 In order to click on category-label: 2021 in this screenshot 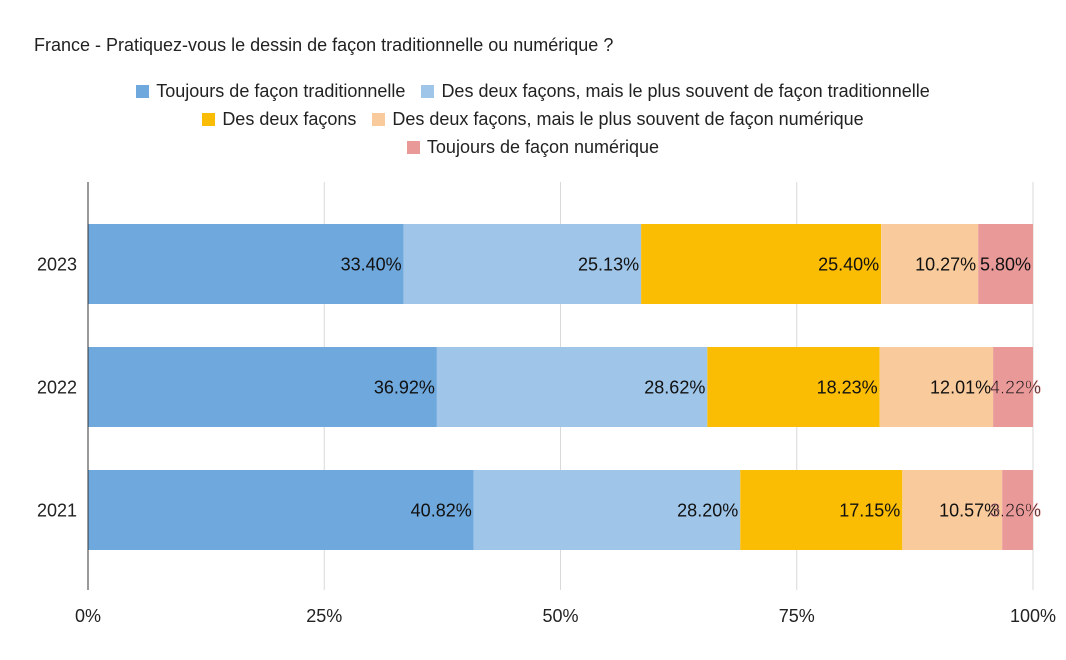, I will do `click(57, 511)`.